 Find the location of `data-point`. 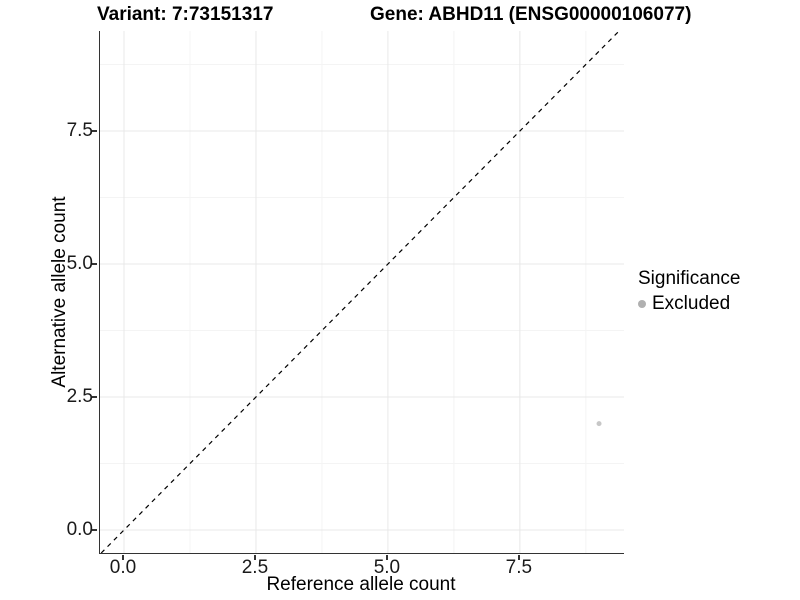

data-point is located at coordinates (599, 424).